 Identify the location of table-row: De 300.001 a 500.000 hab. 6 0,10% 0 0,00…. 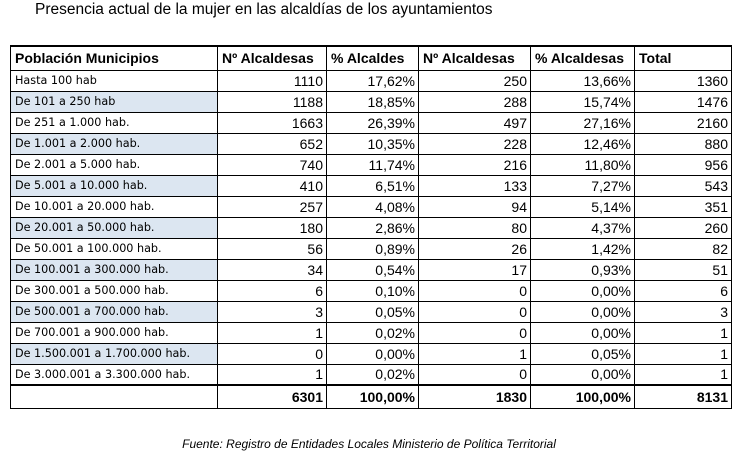
(371, 290).